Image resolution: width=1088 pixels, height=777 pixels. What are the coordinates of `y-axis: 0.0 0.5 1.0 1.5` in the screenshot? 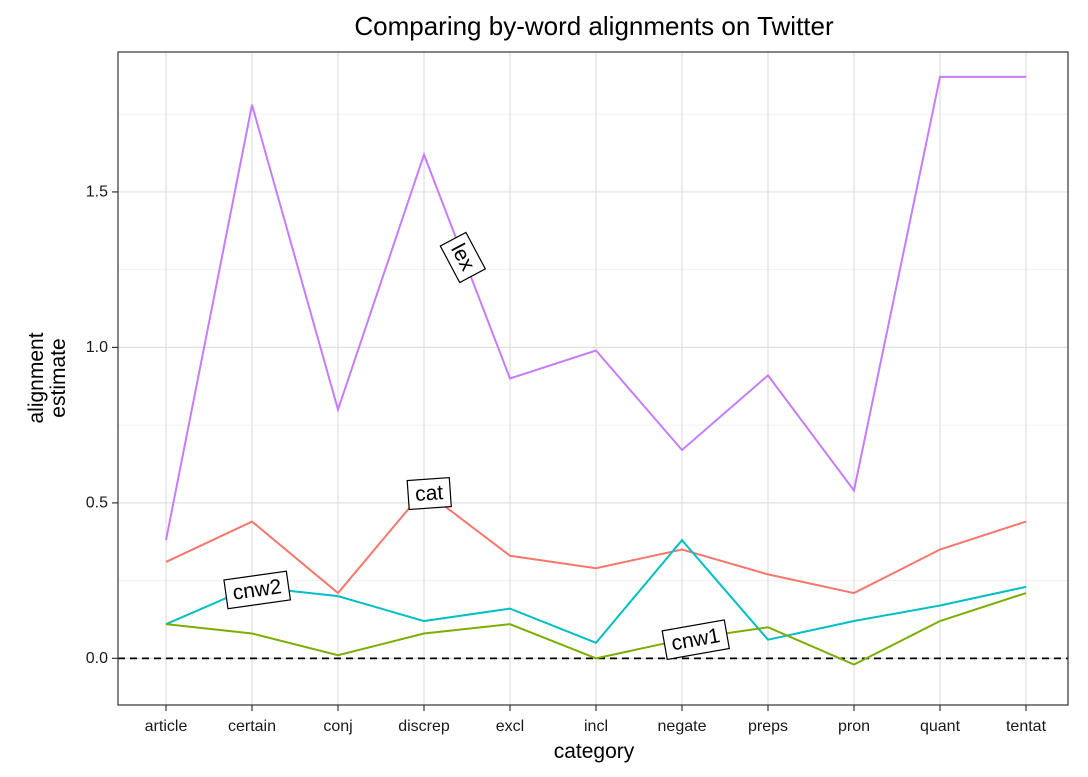 It's located at (102, 425).